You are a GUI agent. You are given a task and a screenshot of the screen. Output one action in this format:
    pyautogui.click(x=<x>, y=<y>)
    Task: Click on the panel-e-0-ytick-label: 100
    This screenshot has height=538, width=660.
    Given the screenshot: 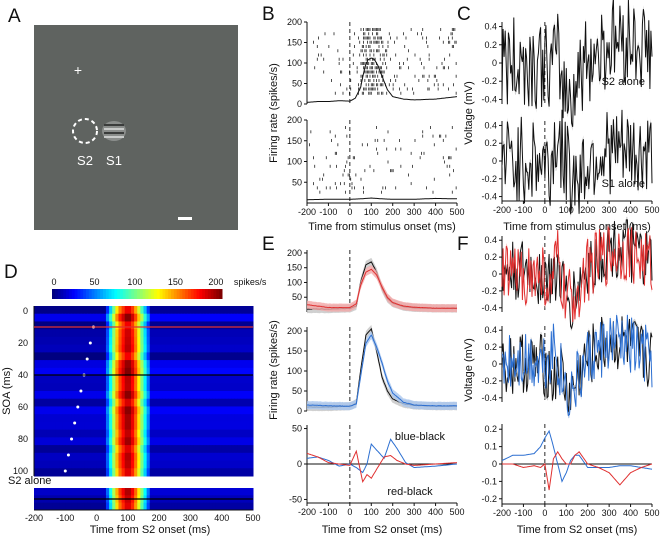 What is the action you would take?
    pyautogui.click(x=294, y=282)
    